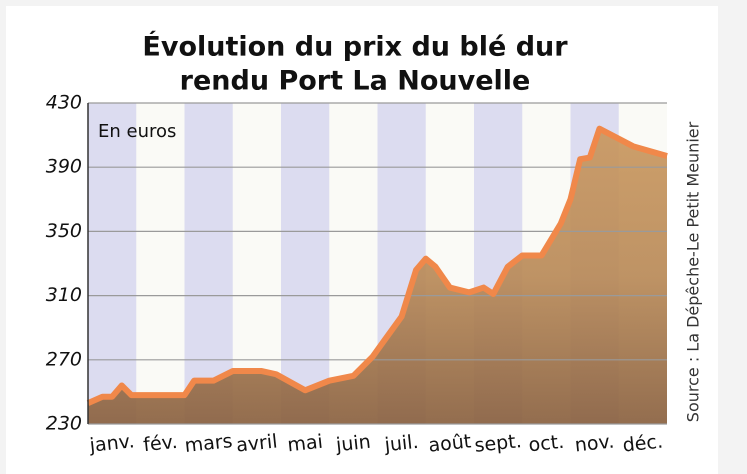 Image resolution: width=747 pixels, height=474 pixels. I want to click on x-tick-label: fév., so click(160, 443).